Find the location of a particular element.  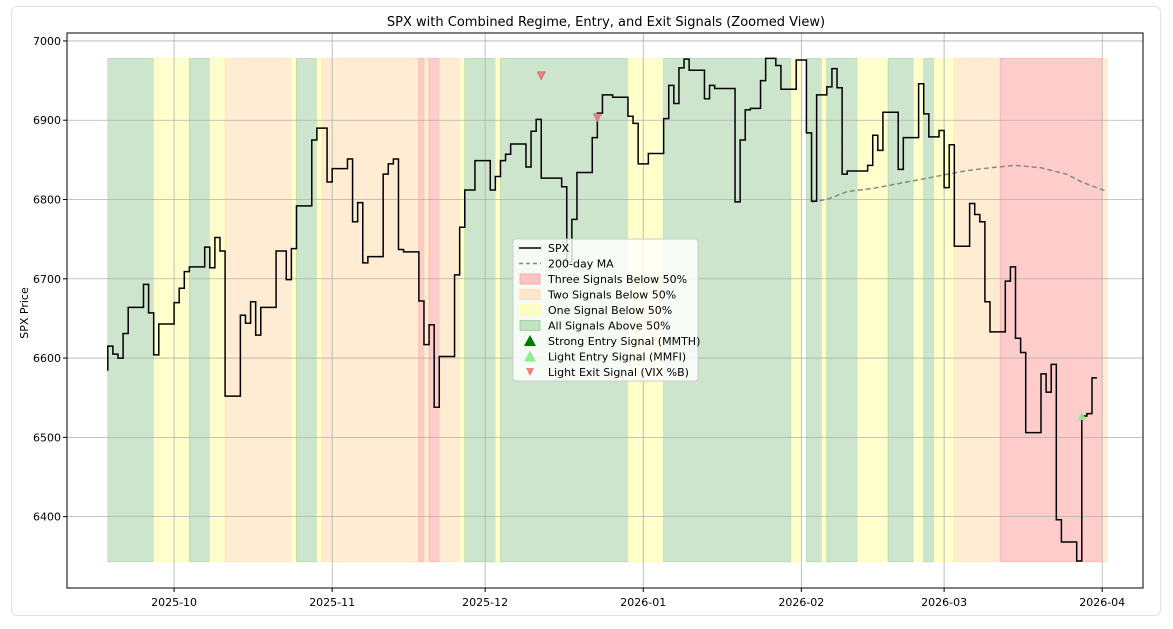

y-tick-label: 6400 is located at coordinates (47, 517).